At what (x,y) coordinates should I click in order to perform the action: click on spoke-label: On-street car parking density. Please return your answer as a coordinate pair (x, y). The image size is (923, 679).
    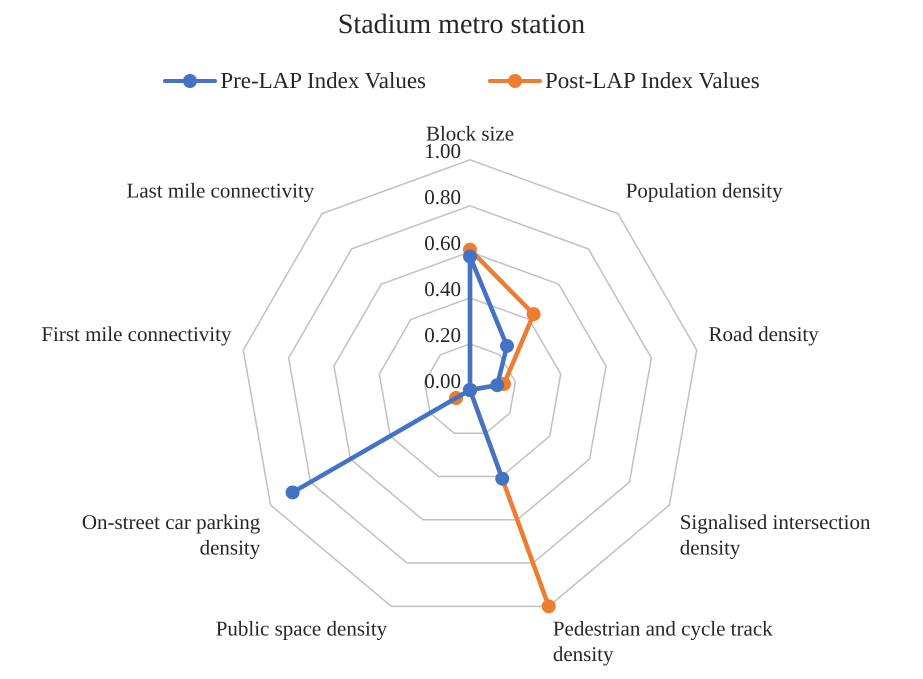
    Looking at the image, I should click on (171, 535).